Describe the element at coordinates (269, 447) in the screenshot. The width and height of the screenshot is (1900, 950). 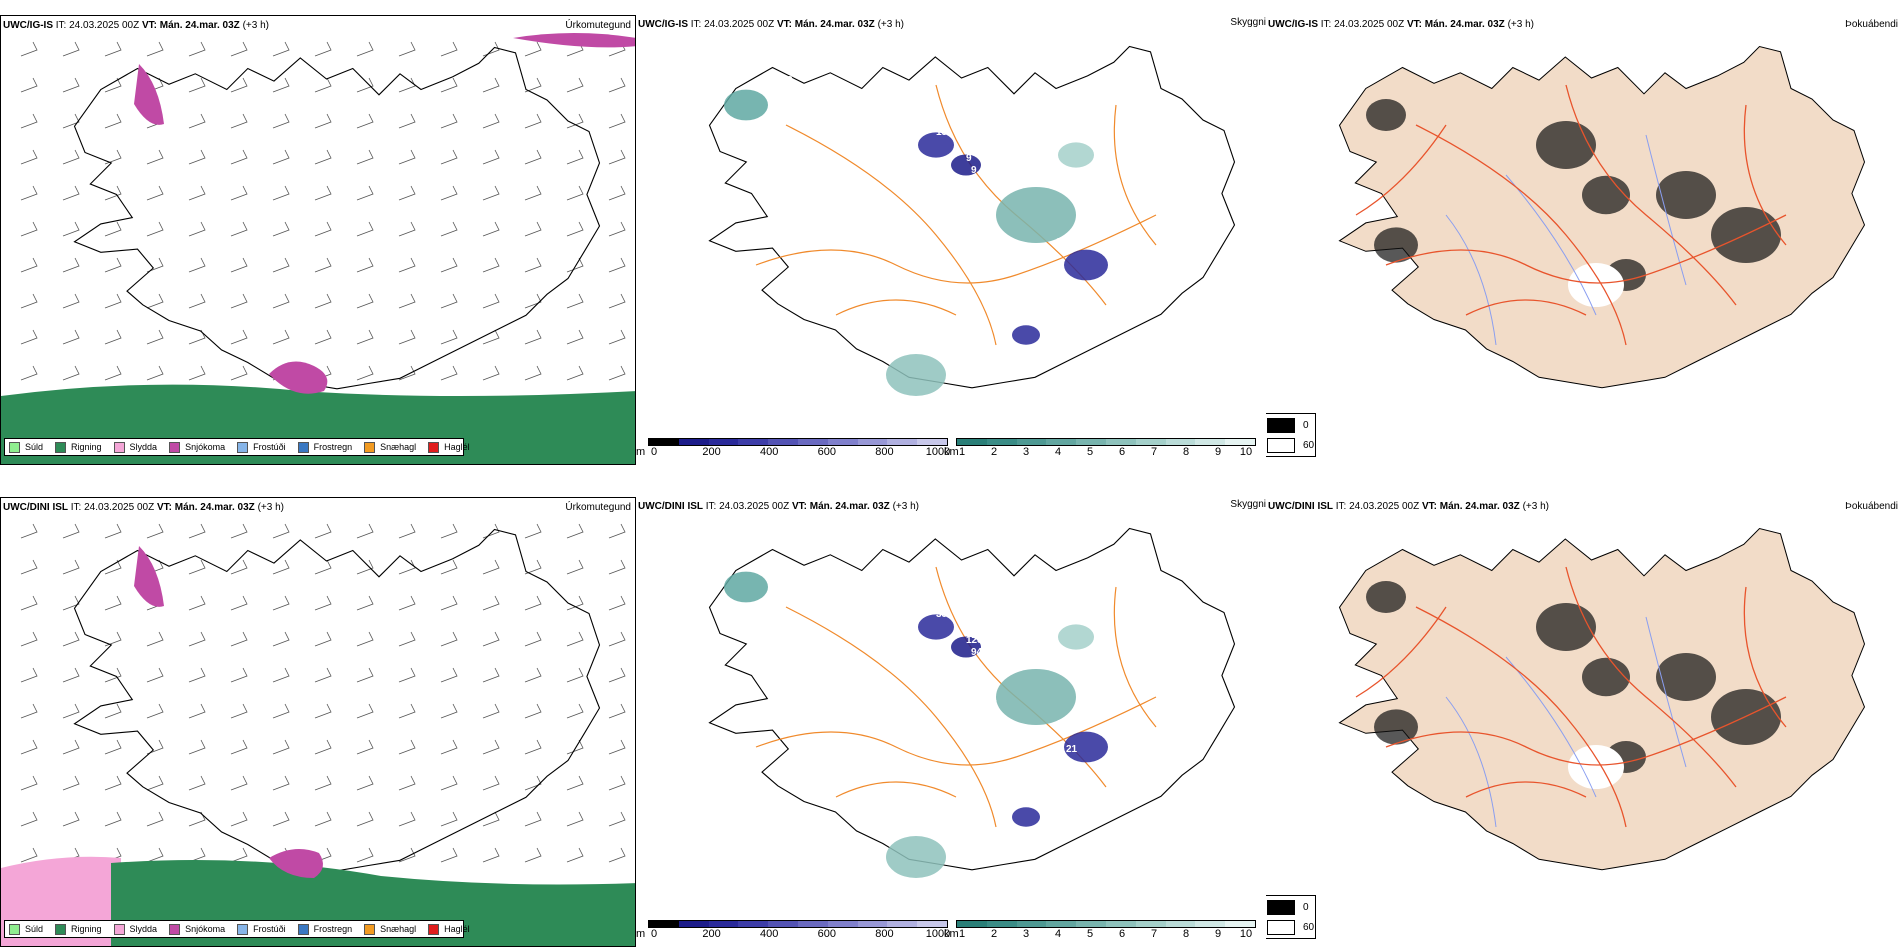
I see `legend-label: Frostúði` at that location.